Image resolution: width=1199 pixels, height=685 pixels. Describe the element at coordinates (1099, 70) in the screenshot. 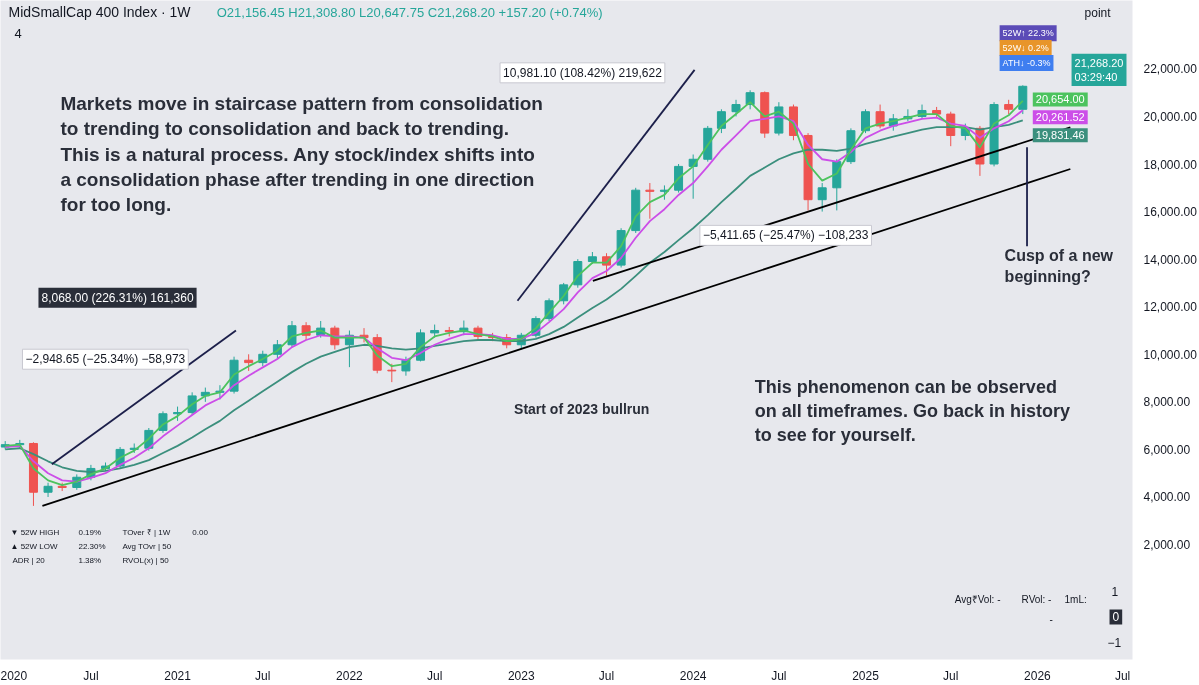

I see `annotation: 21,268.20 03:29:40` at that location.